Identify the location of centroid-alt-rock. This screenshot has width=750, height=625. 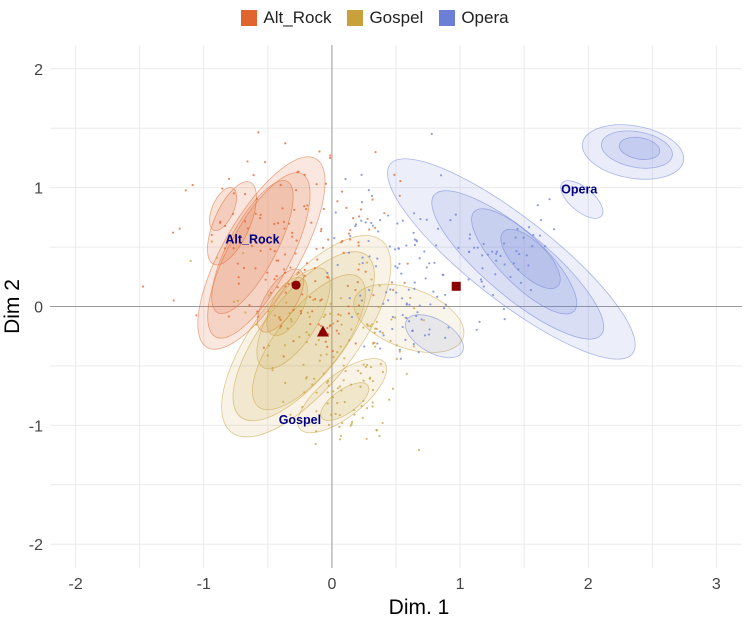
(296, 285).